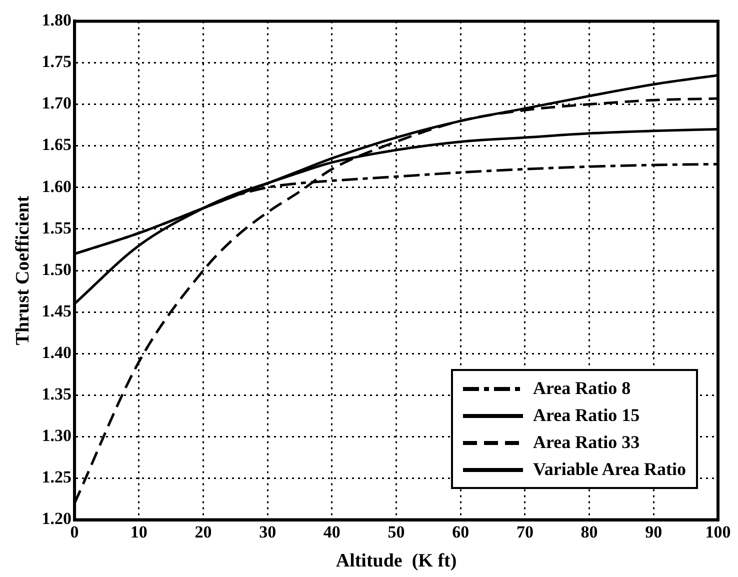  Describe the element at coordinates (203, 532) in the screenshot. I see `x-tick-label: 20` at that location.